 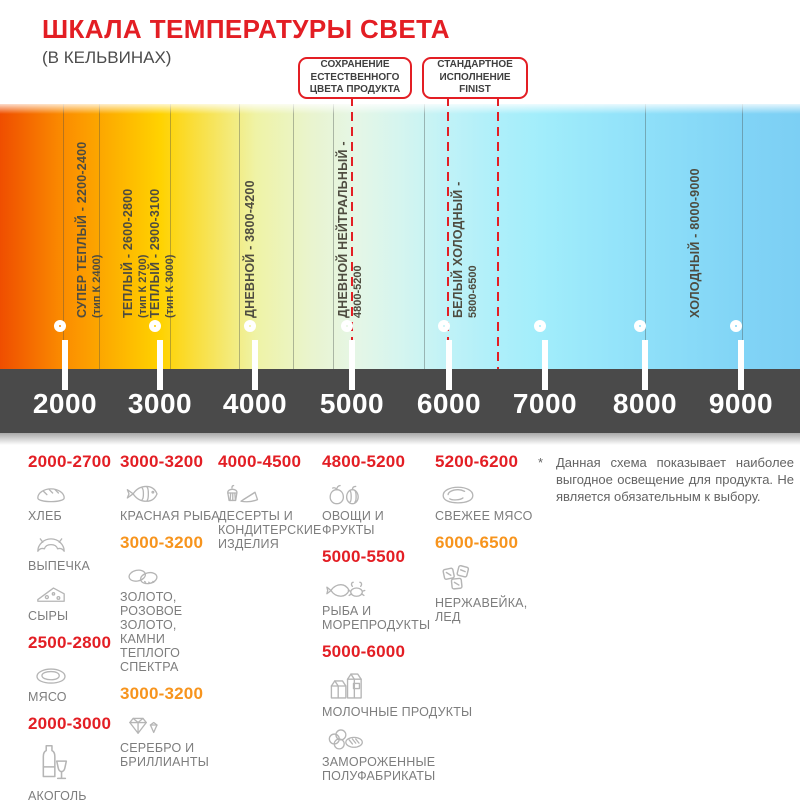 What do you see at coordinates (345, 739) in the screenshot?
I see `frozen-food-icon` at bounding box center [345, 739].